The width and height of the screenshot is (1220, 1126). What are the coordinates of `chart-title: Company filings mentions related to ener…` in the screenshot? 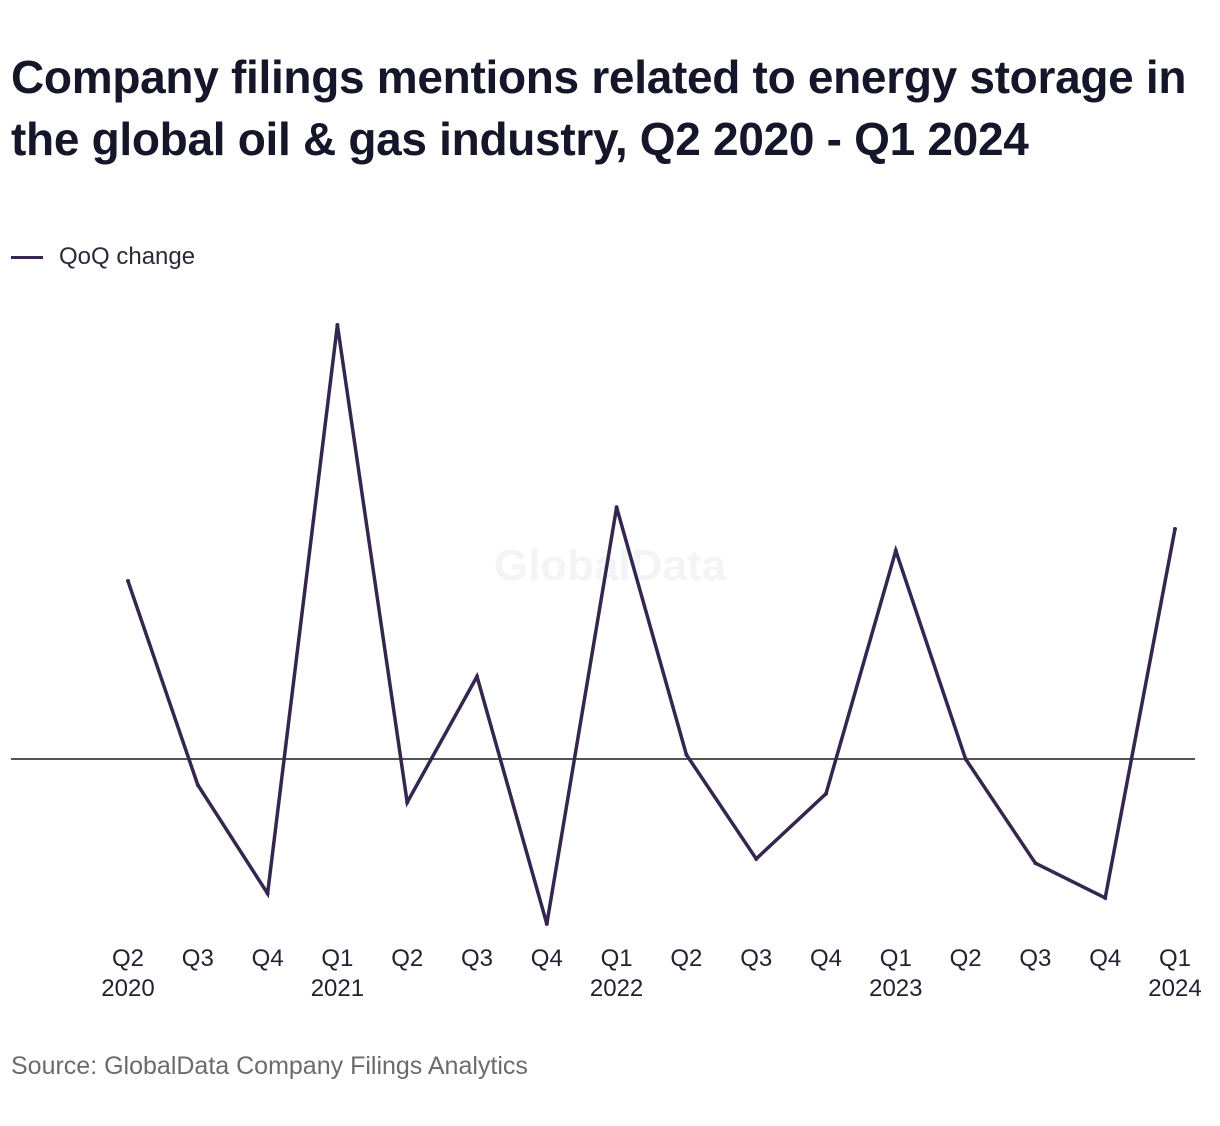 It's located at (599, 108).